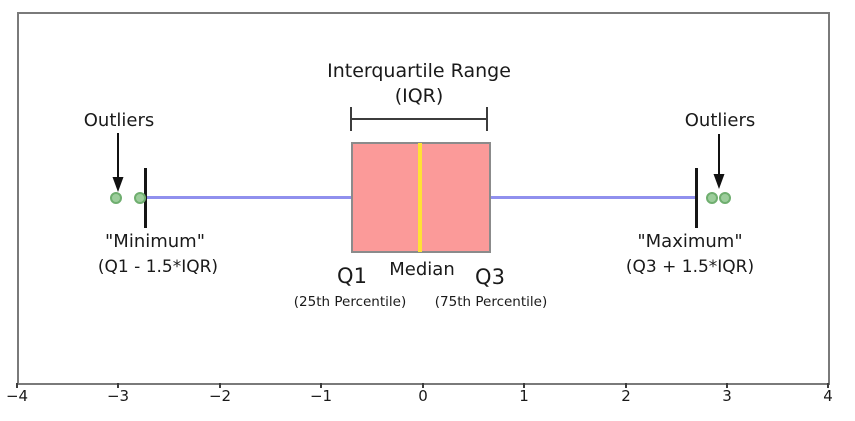 This screenshot has width=855, height=421. I want to click on chart-title-line2: (IQR), so click(419, 96).